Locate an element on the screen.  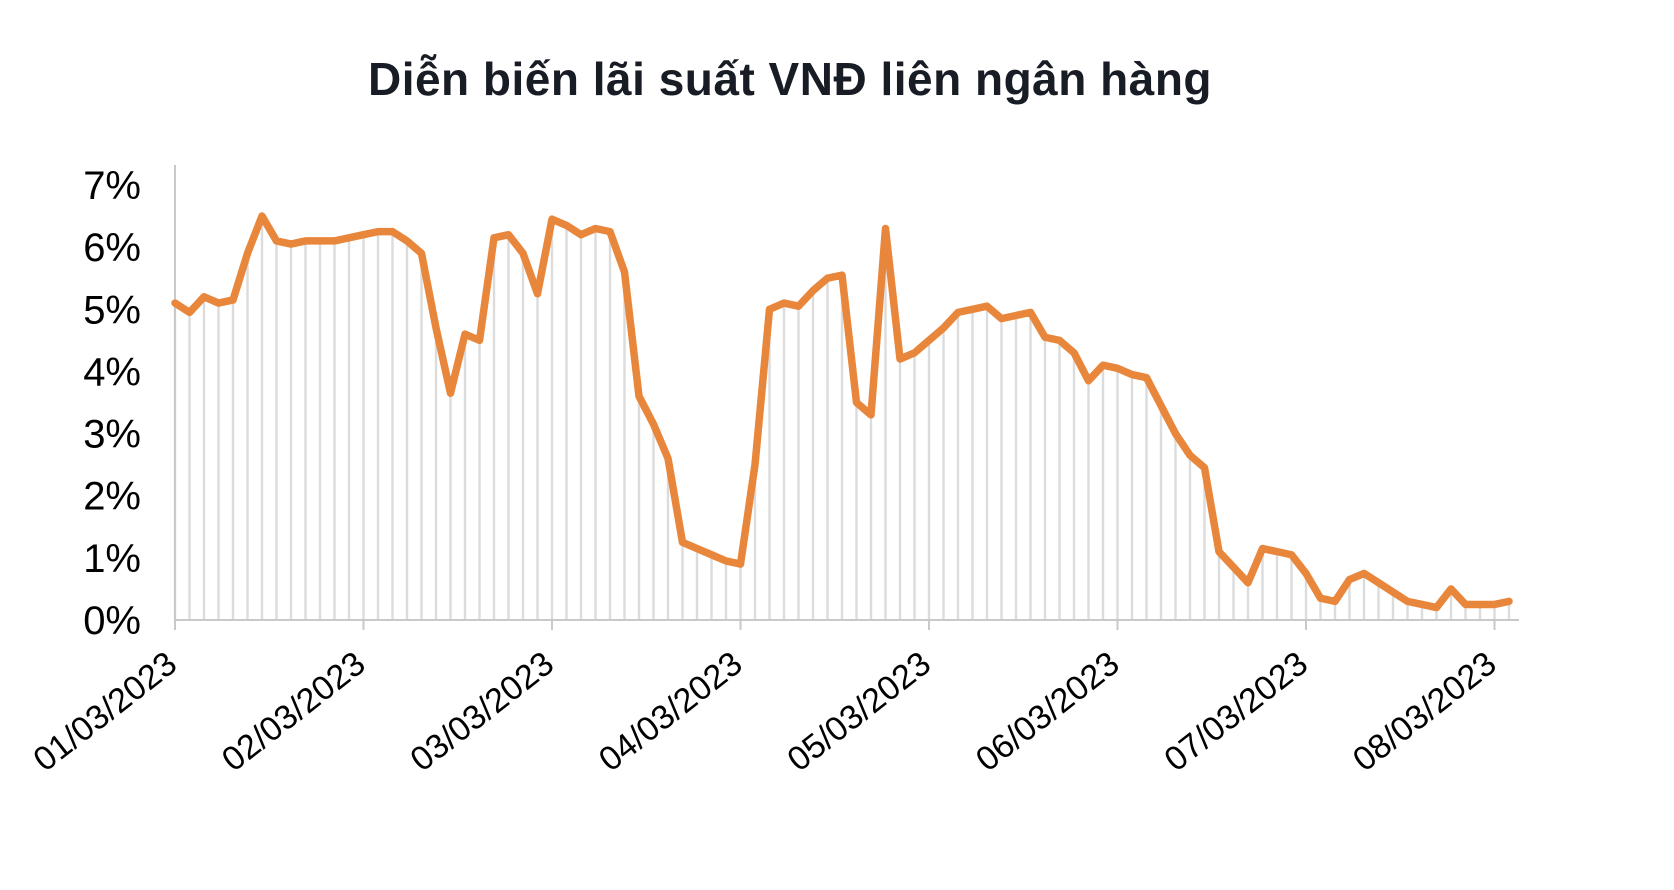
x-axis-label: 07/03/2023 is located at coordinates (1235, 711).